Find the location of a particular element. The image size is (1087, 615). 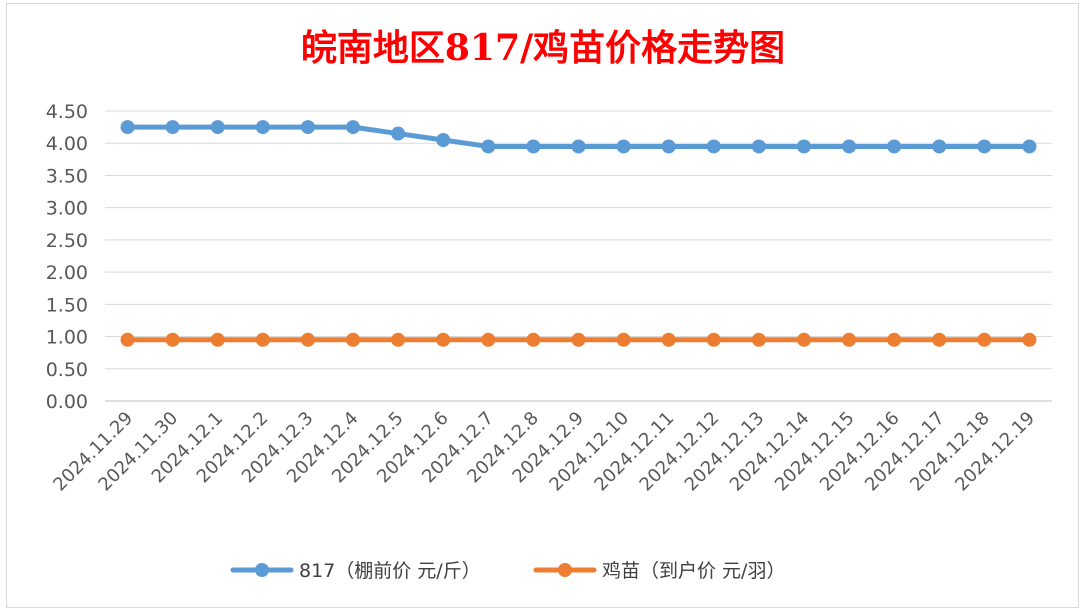

y-tick-label: 0.00 is located at coordinates (67, 402).